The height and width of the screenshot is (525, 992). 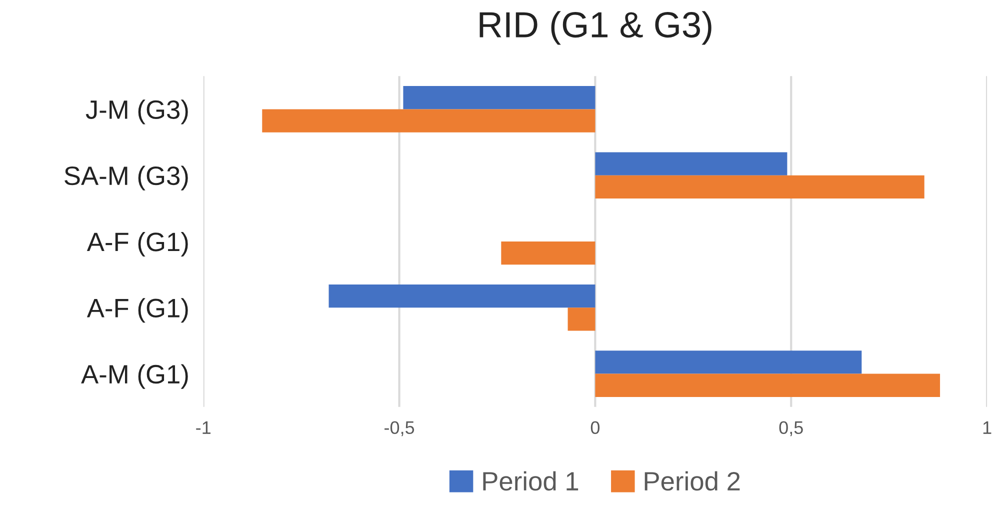 What do you see at coordinates (126, 178) in the screenshot?
I see `y-tick-label: SA-M (G3)` at bounding box center [126, 178].